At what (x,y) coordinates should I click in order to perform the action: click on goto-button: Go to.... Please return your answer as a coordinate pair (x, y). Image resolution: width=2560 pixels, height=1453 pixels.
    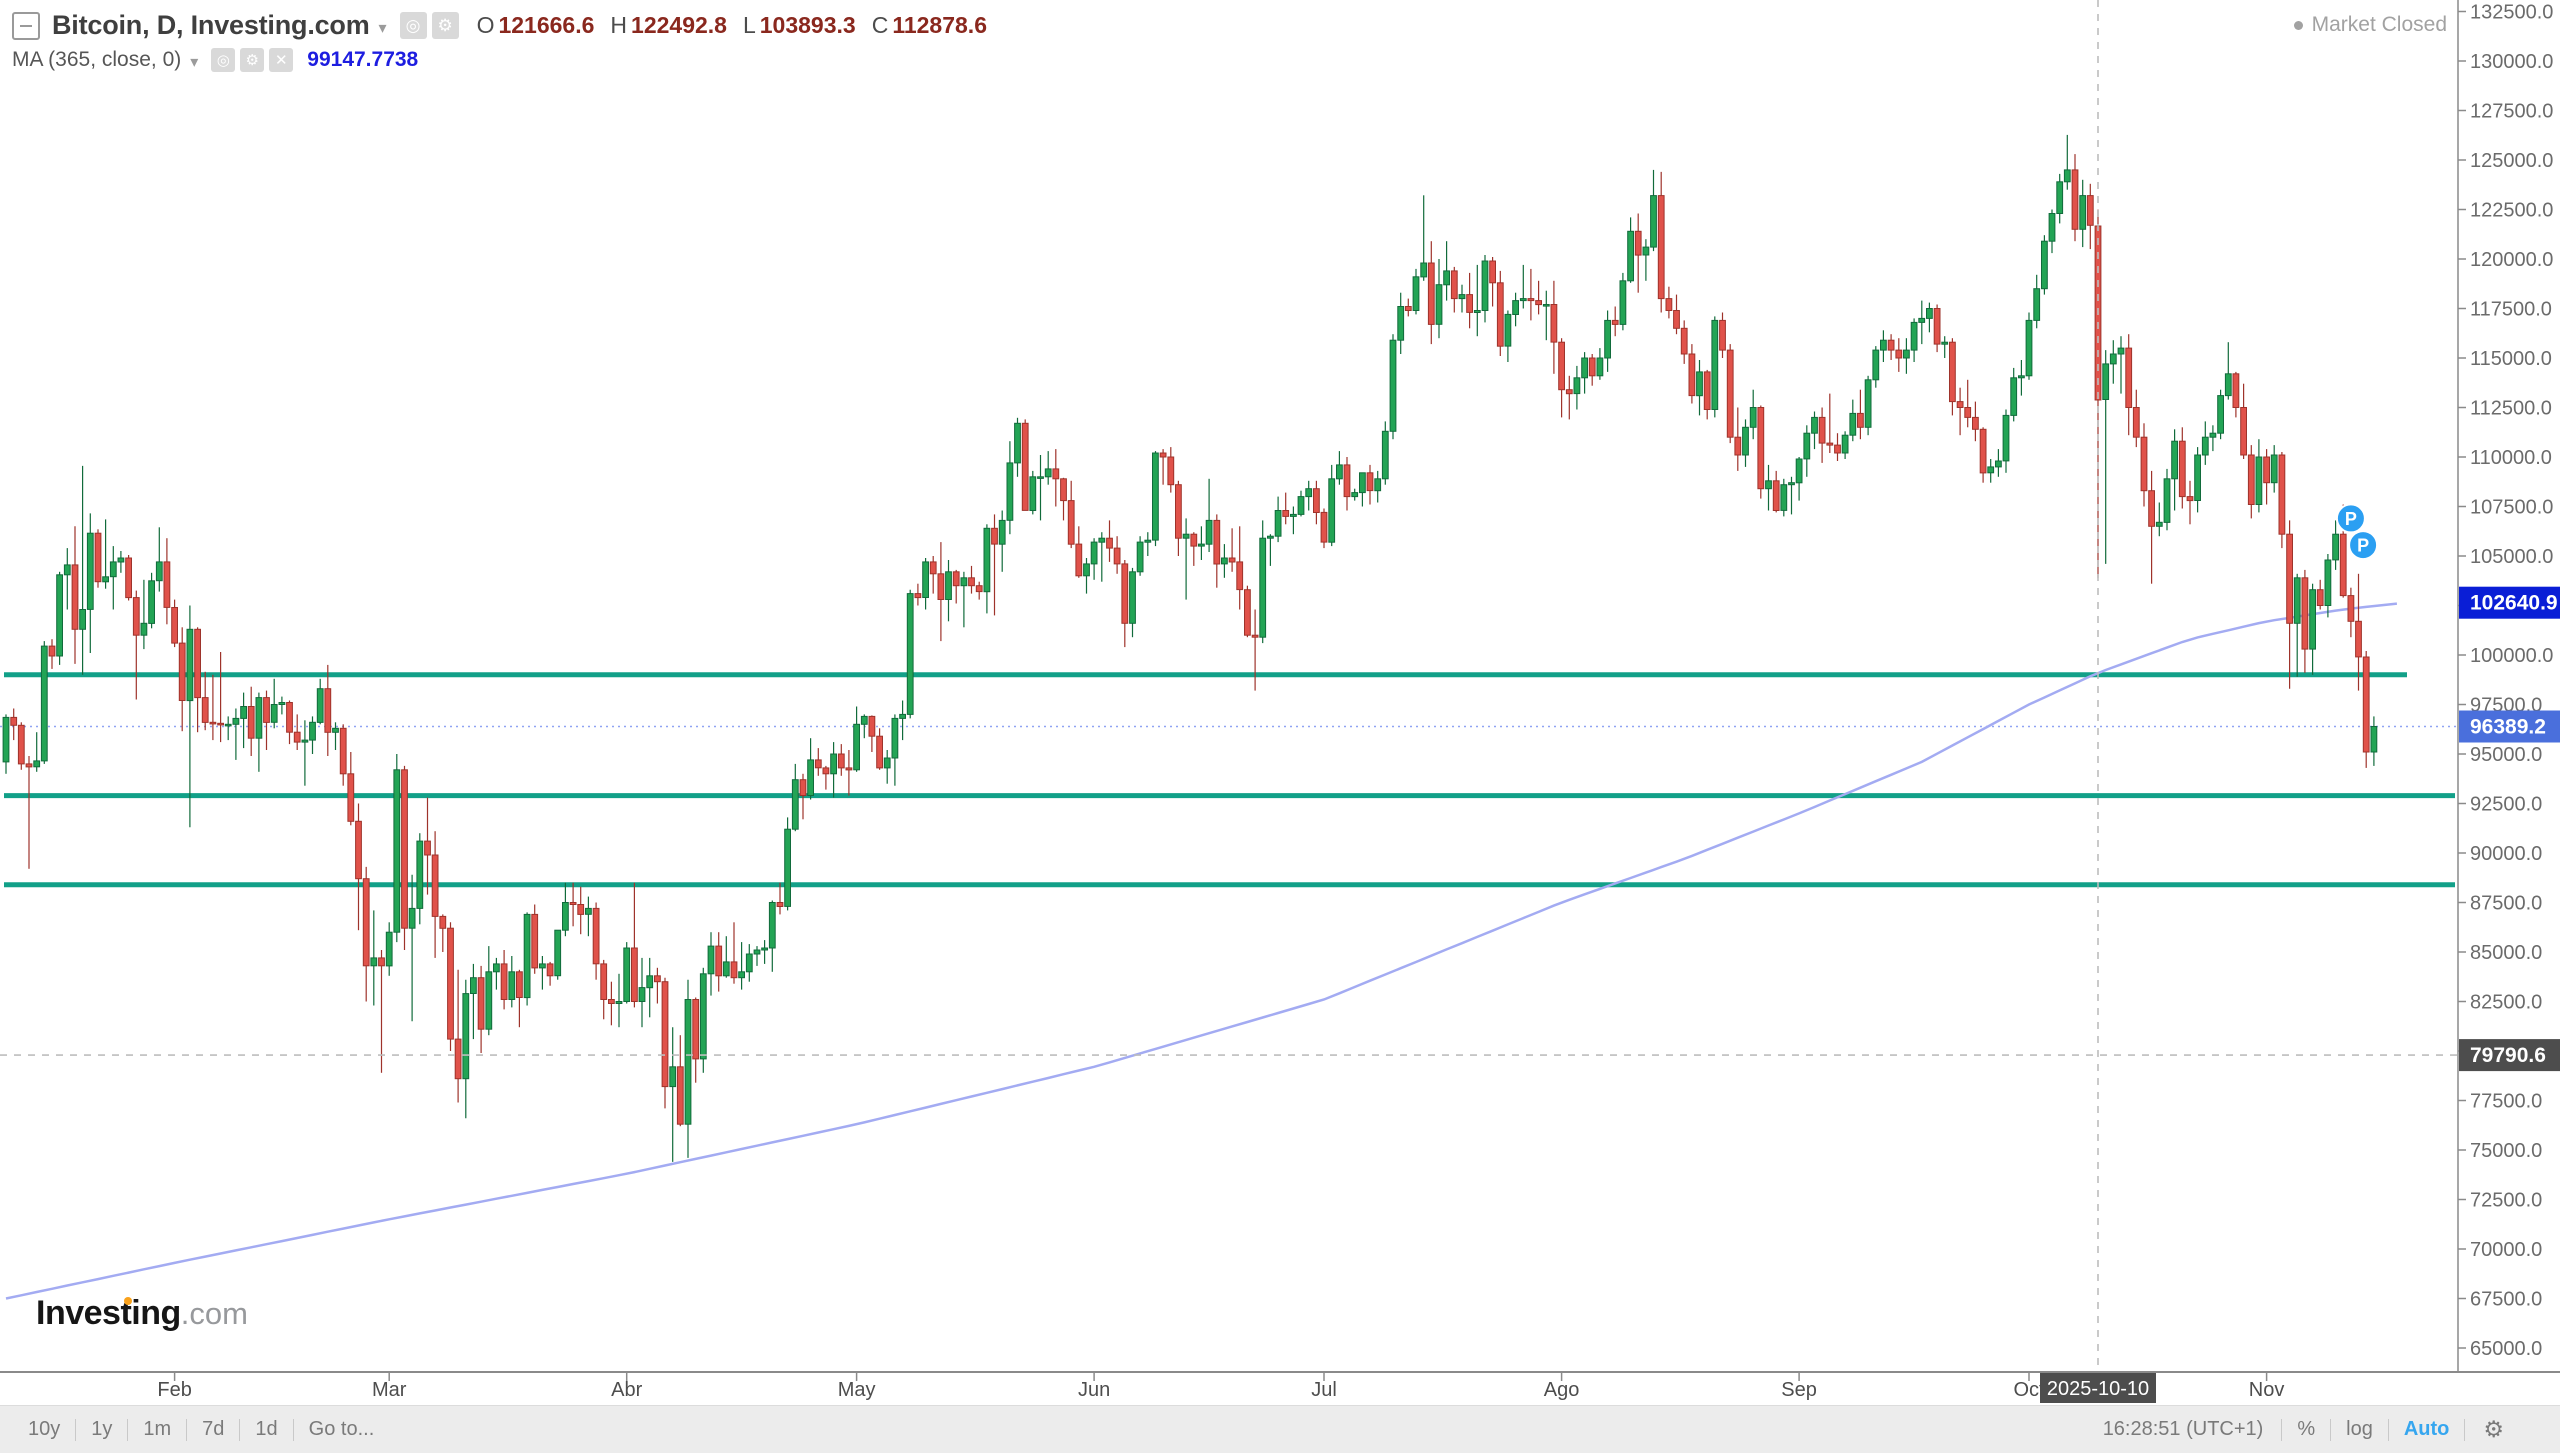
    Looking at the image, I should click on (341, 1429).